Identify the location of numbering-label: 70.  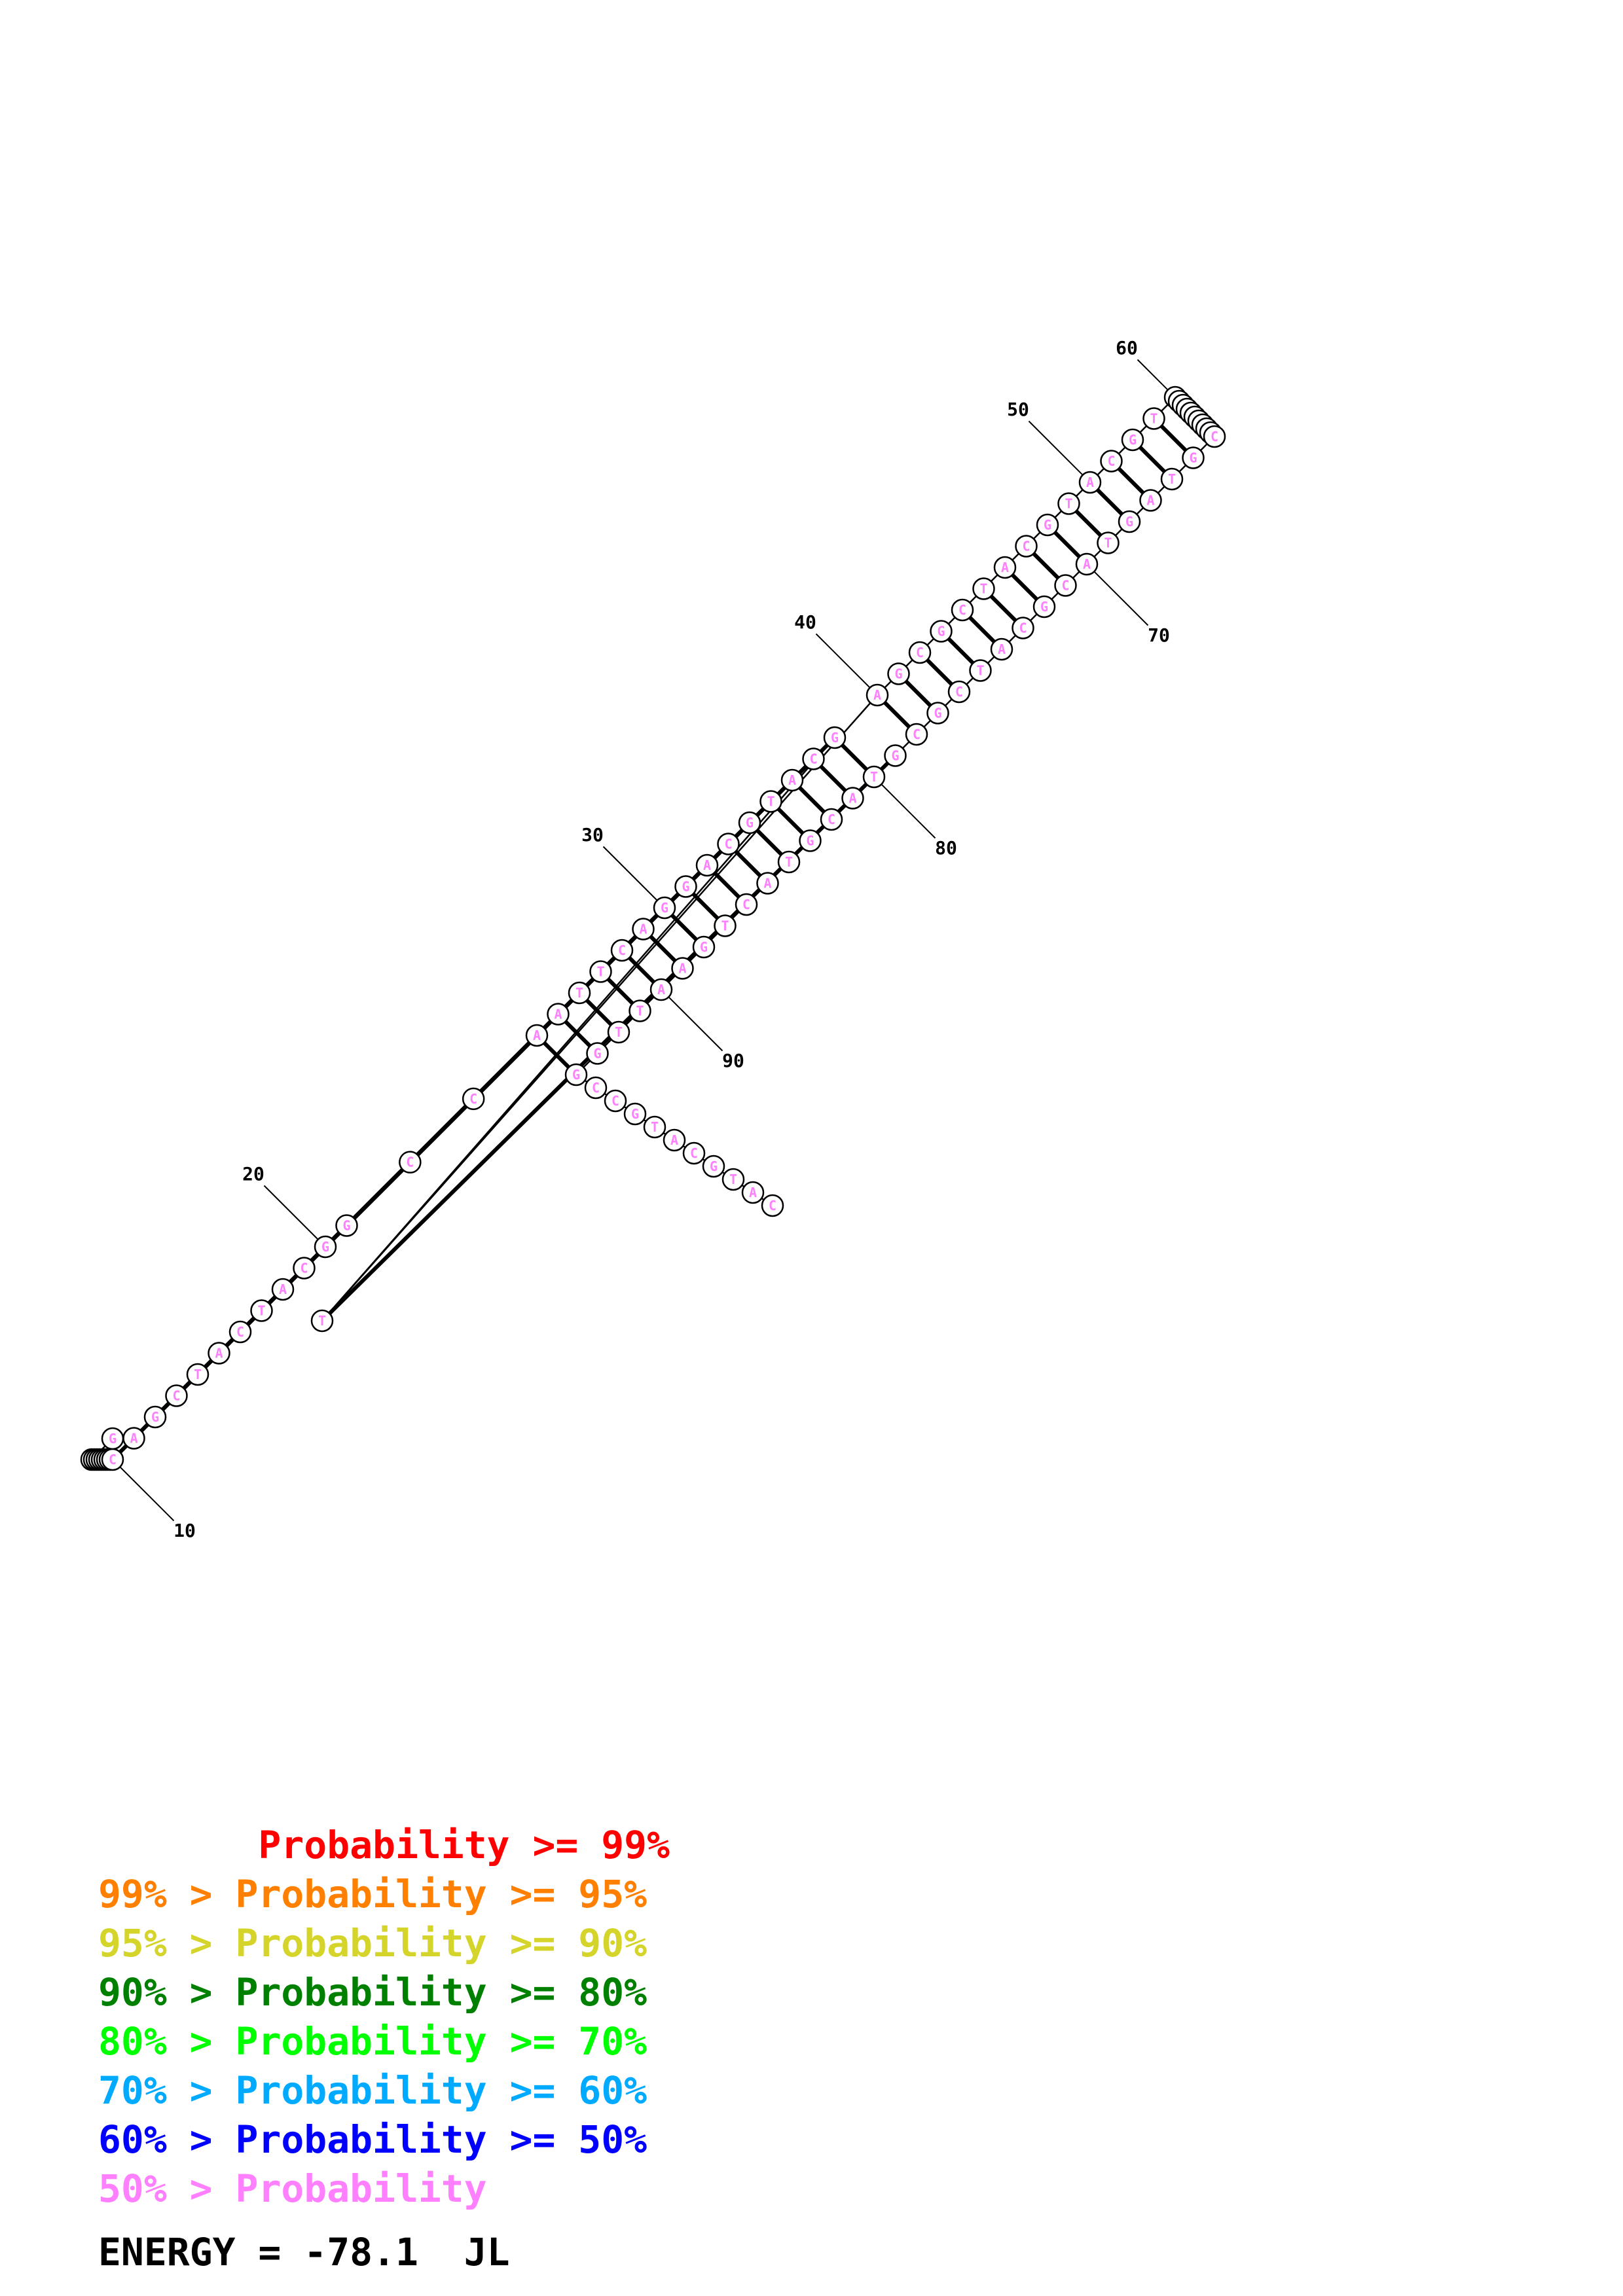
(1159, 635).